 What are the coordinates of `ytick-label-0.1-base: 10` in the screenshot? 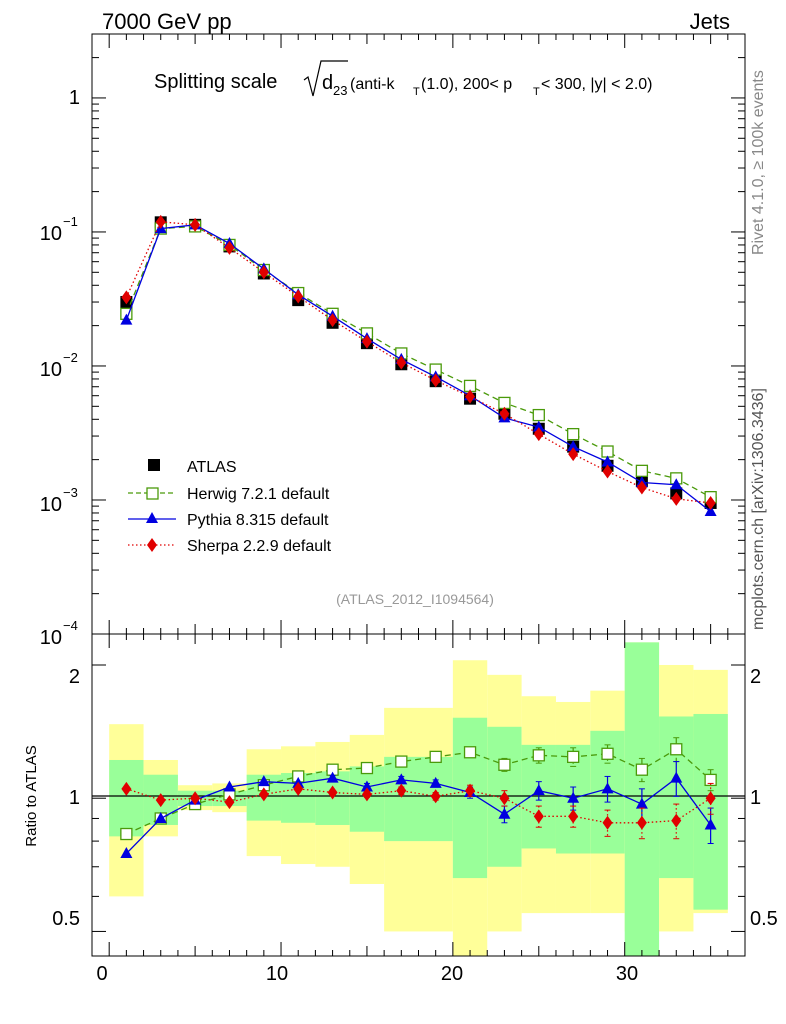 It's located at (51, 234).